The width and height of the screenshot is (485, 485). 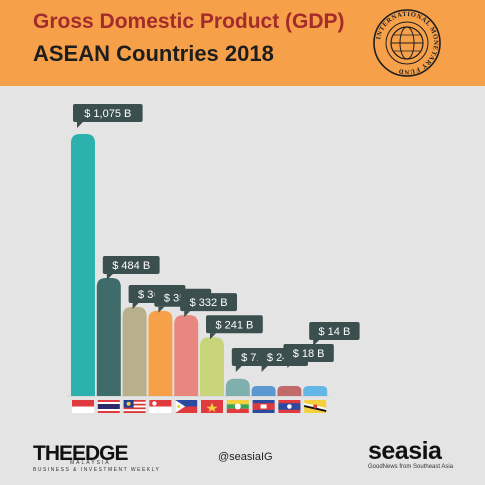 I want to click on label-box-philippines, so click(x=208, y=302).